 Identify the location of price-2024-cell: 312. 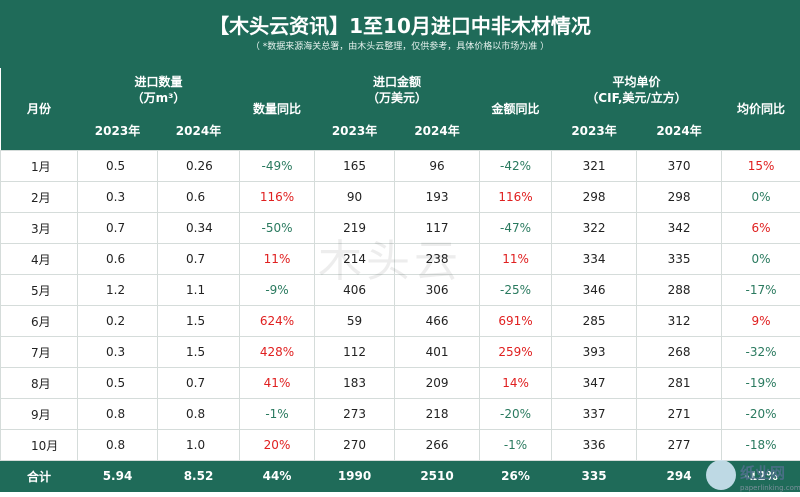
(679, 321).